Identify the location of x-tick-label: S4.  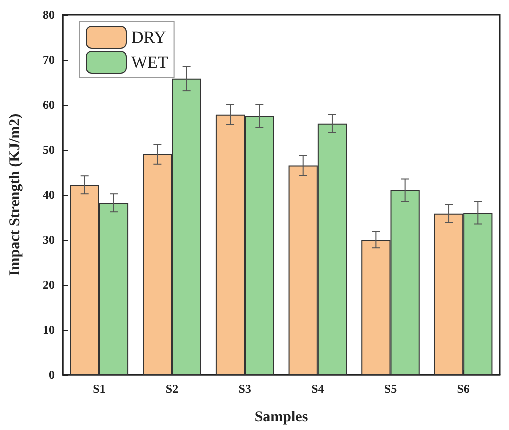
(318, 389).